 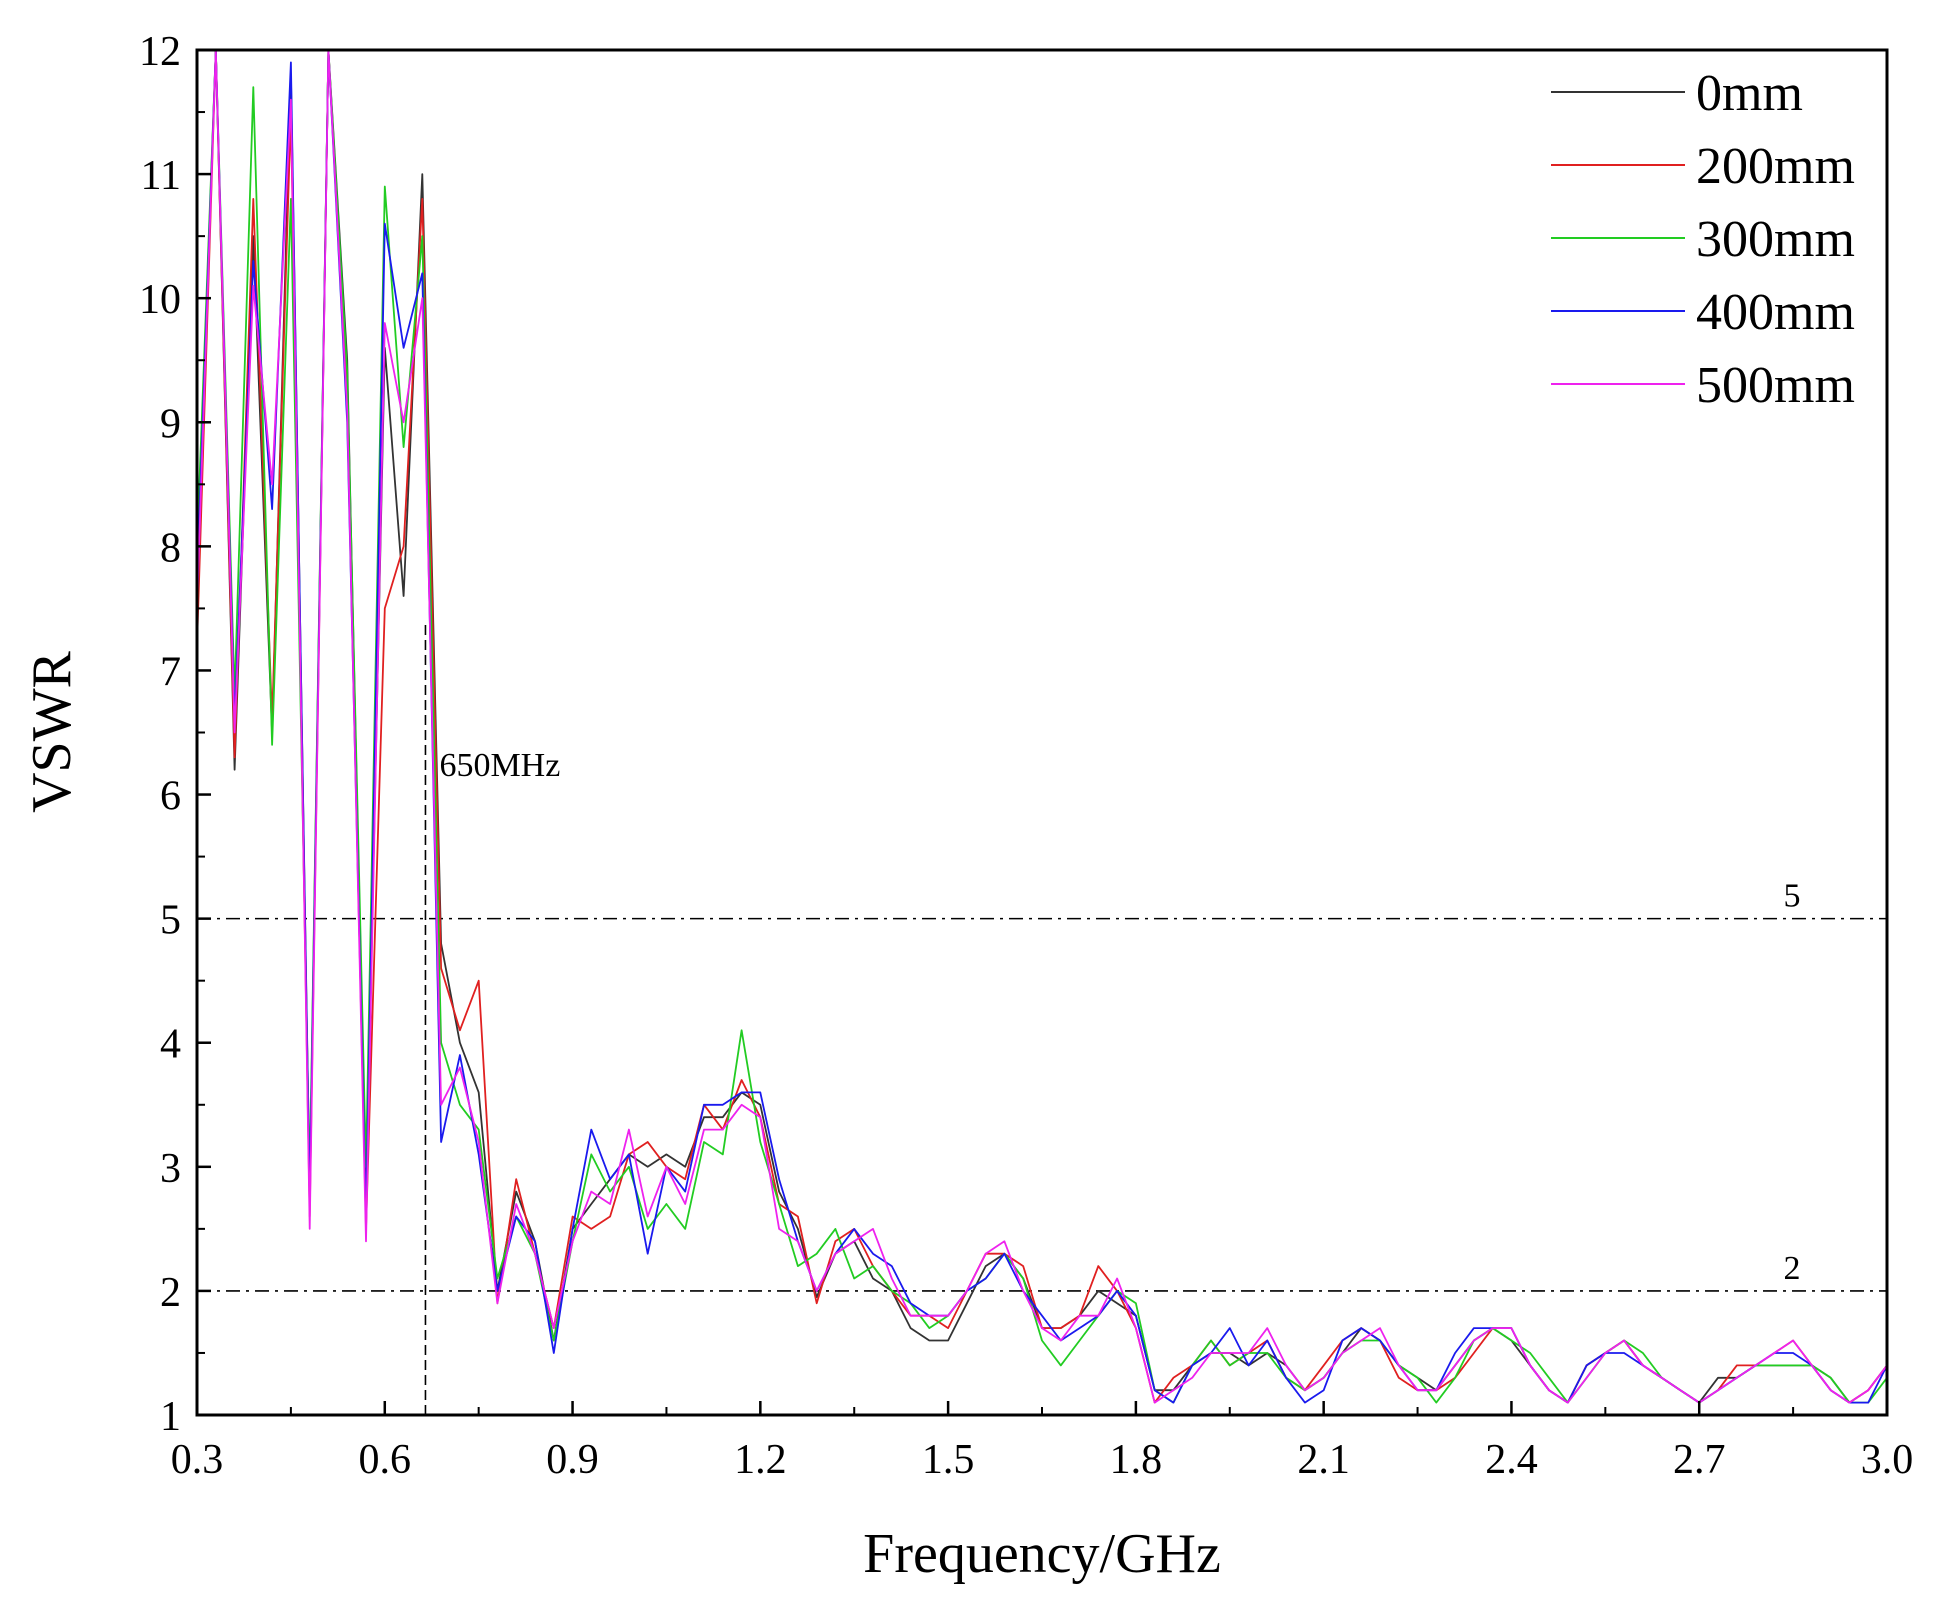 I want to click on x-tick-label: 2.1, so click(x=1323, y=1460).